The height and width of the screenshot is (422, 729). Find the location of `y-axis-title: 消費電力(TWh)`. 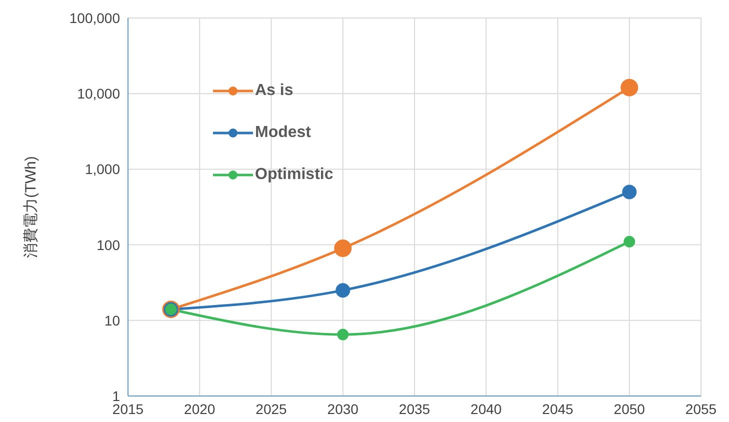

y-axis-title: 消費電力(TWh) is located at coordinates (31, 207).